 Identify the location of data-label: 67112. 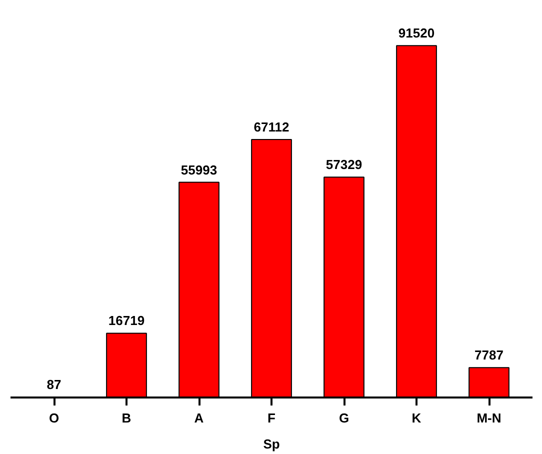
(272, 127).